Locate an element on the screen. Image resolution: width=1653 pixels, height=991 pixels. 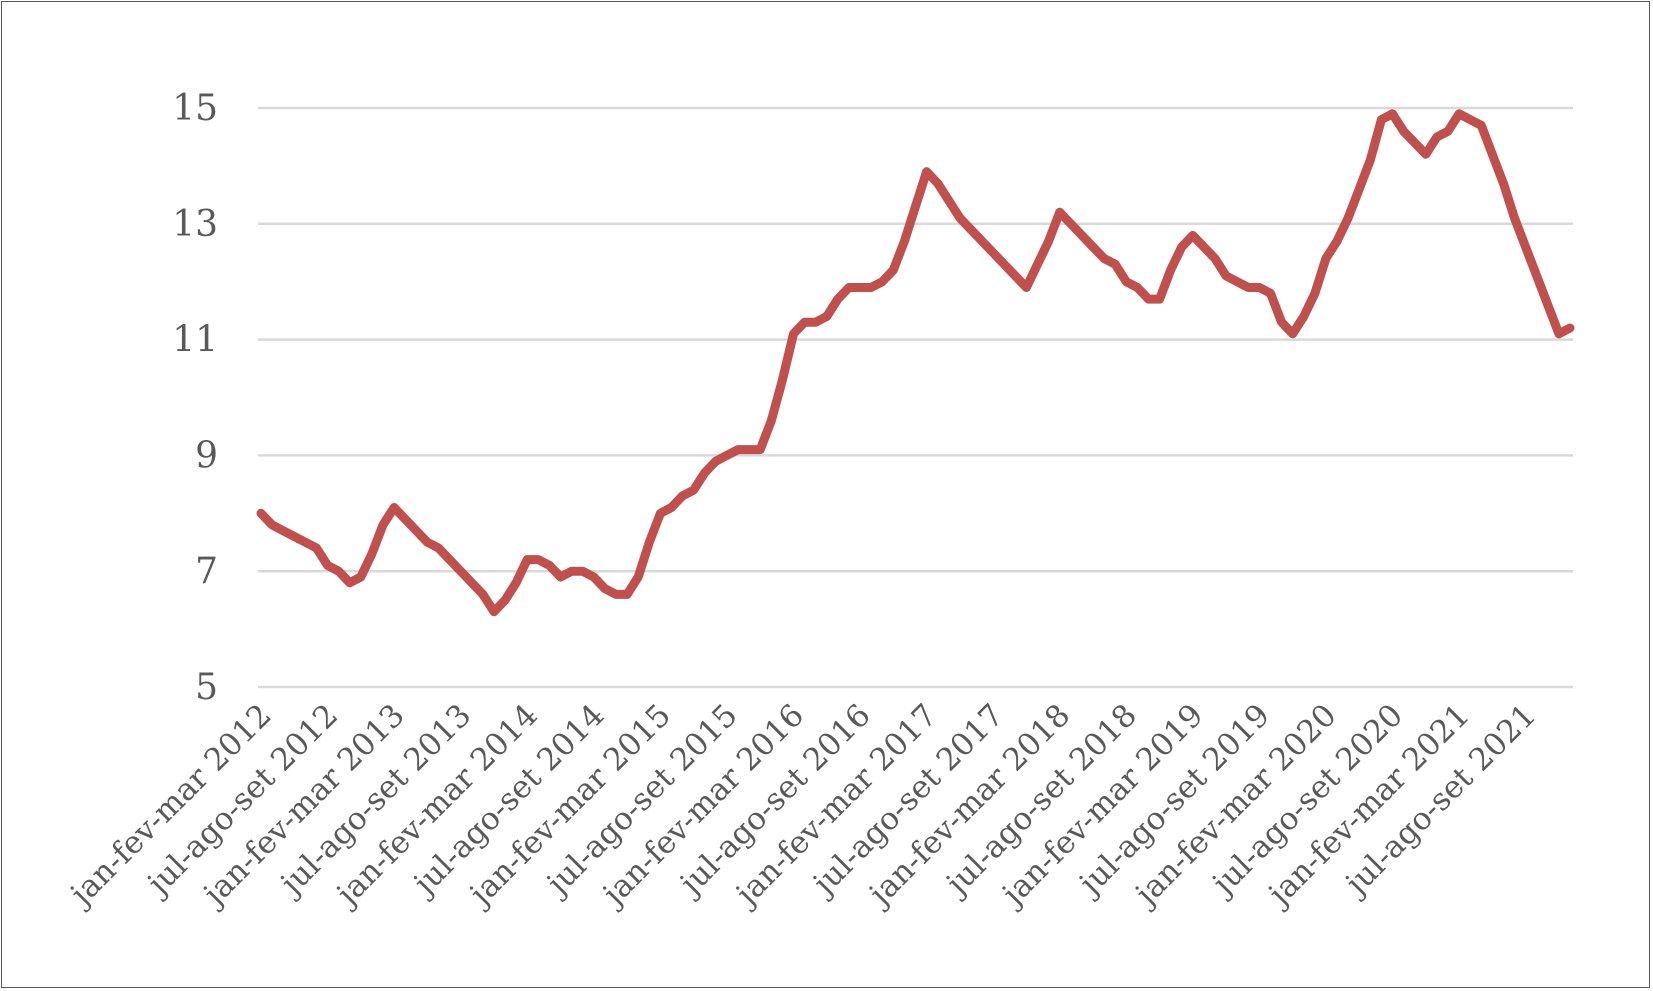
y-tick-label: 9 is located at coordinates (206, 455).